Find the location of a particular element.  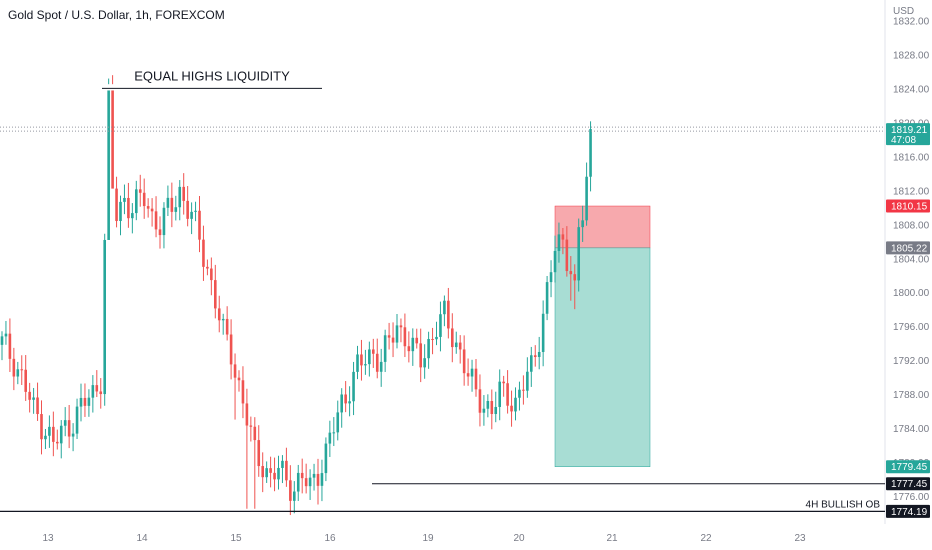

x-tick-label: 15 is located at coordinates (236, 538).